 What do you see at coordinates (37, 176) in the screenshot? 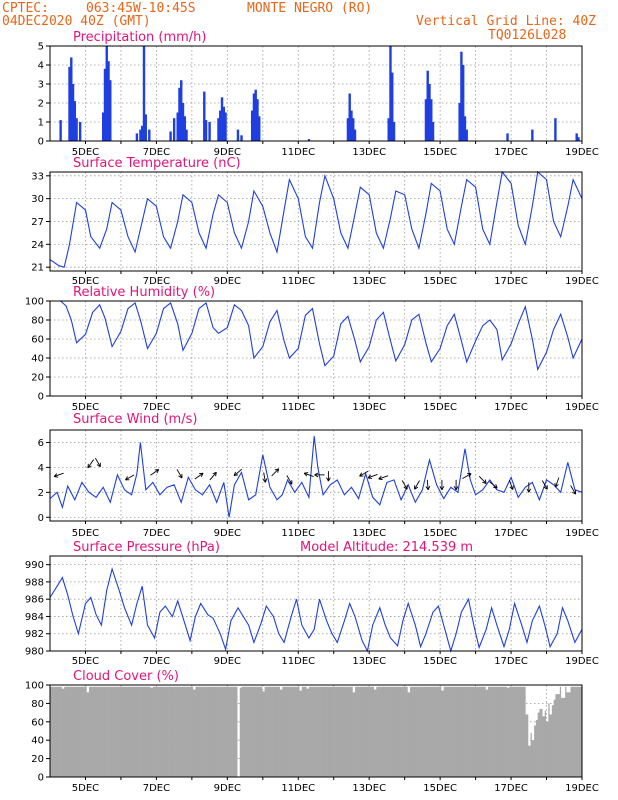
I see `y-tick-label: 33` at bounding box center [37, 176].